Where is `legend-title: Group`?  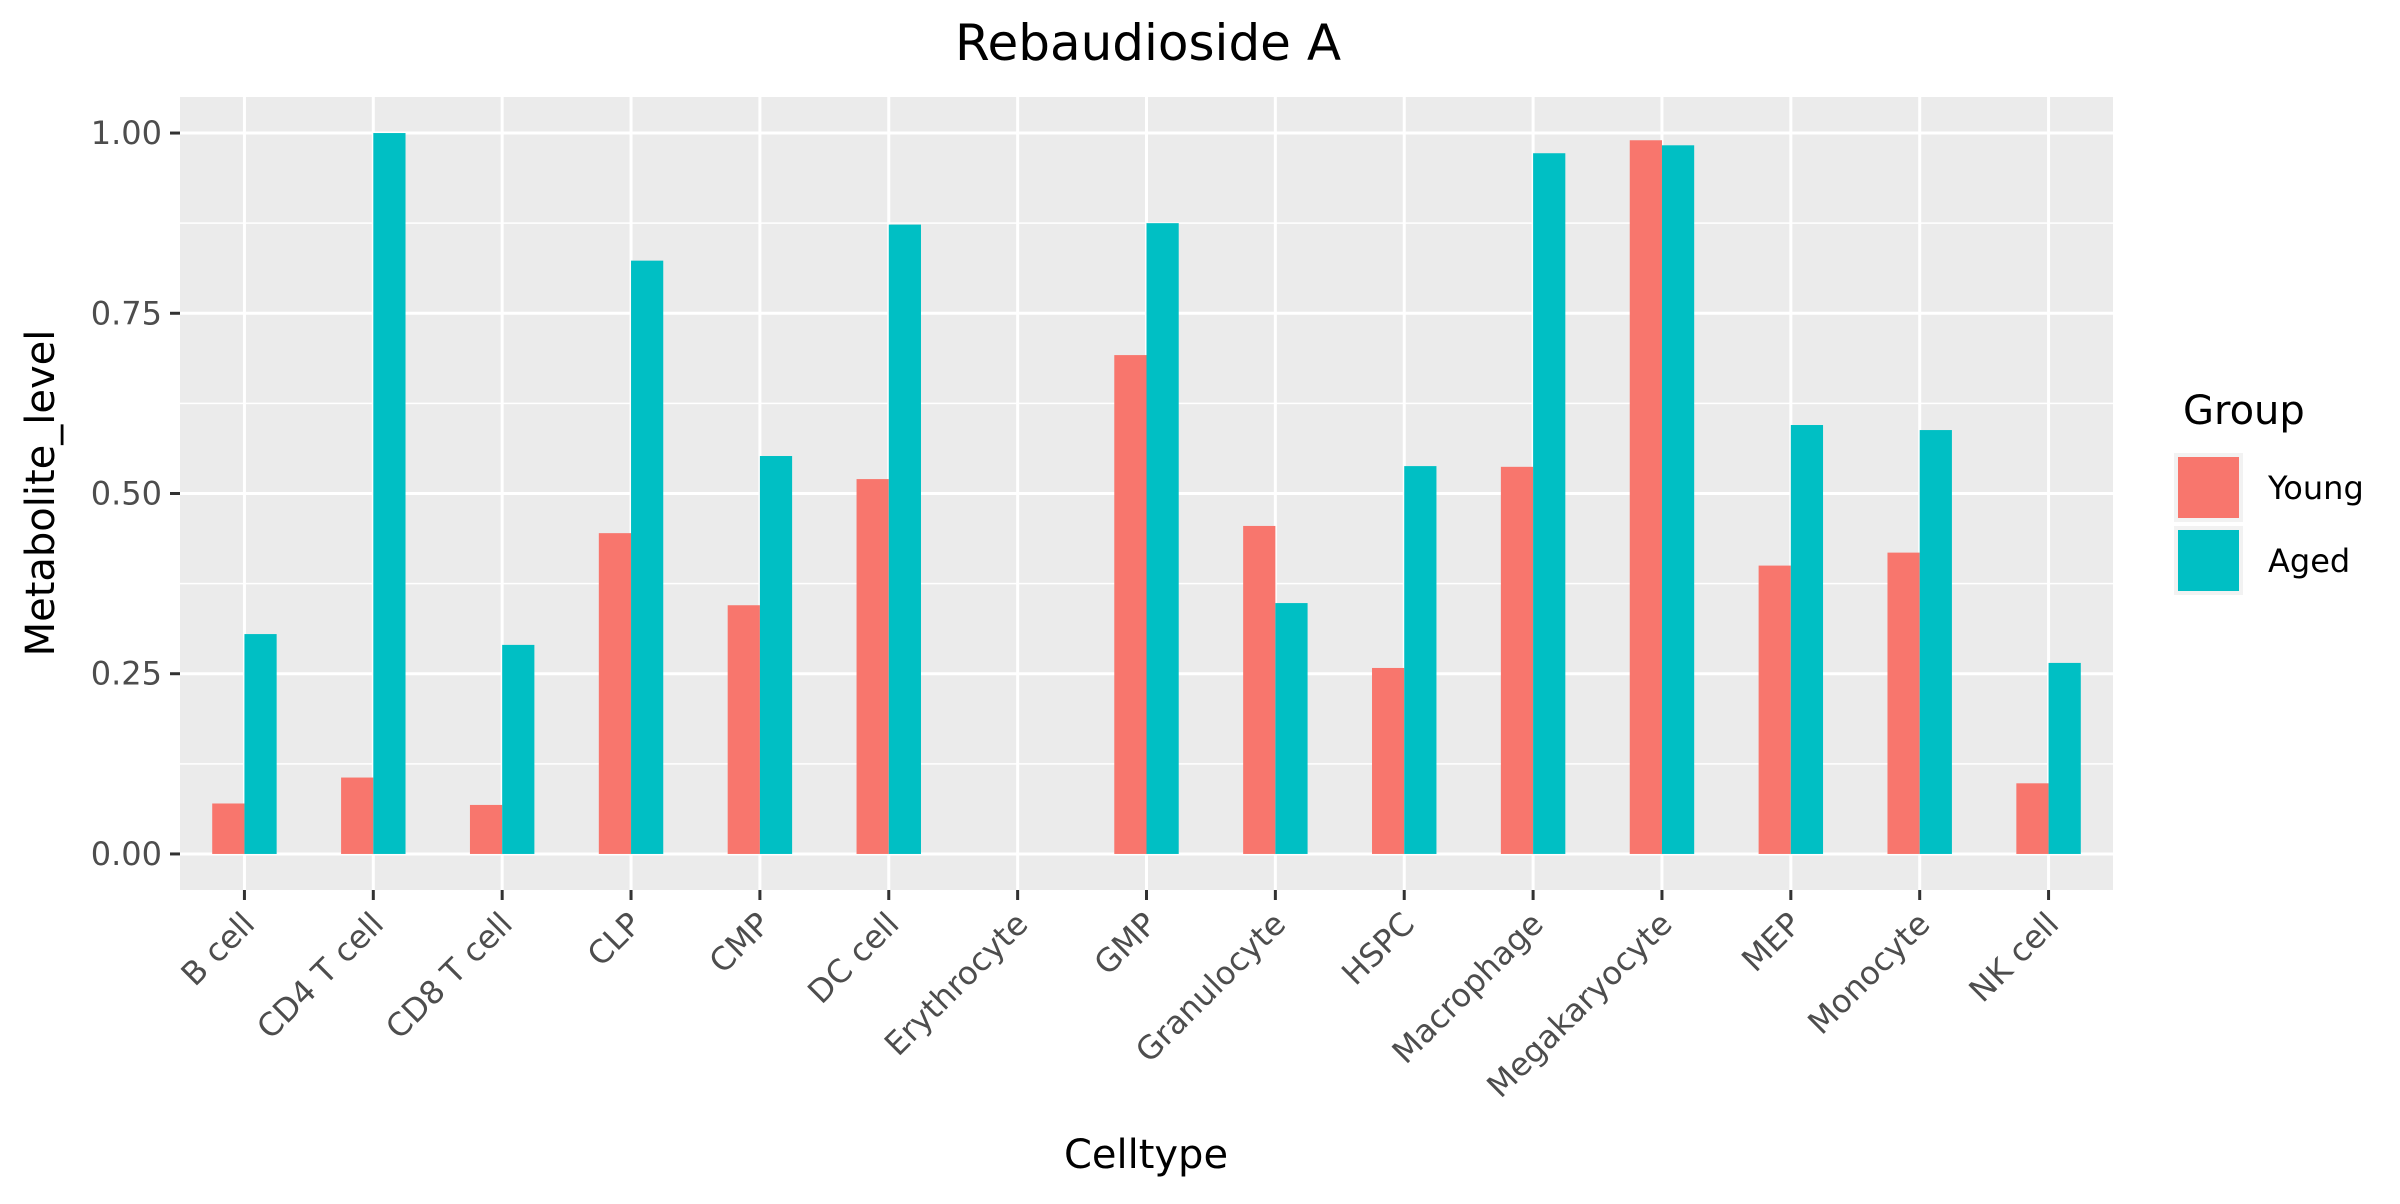 legend-title: Group is located at coordinates (2244, 411).